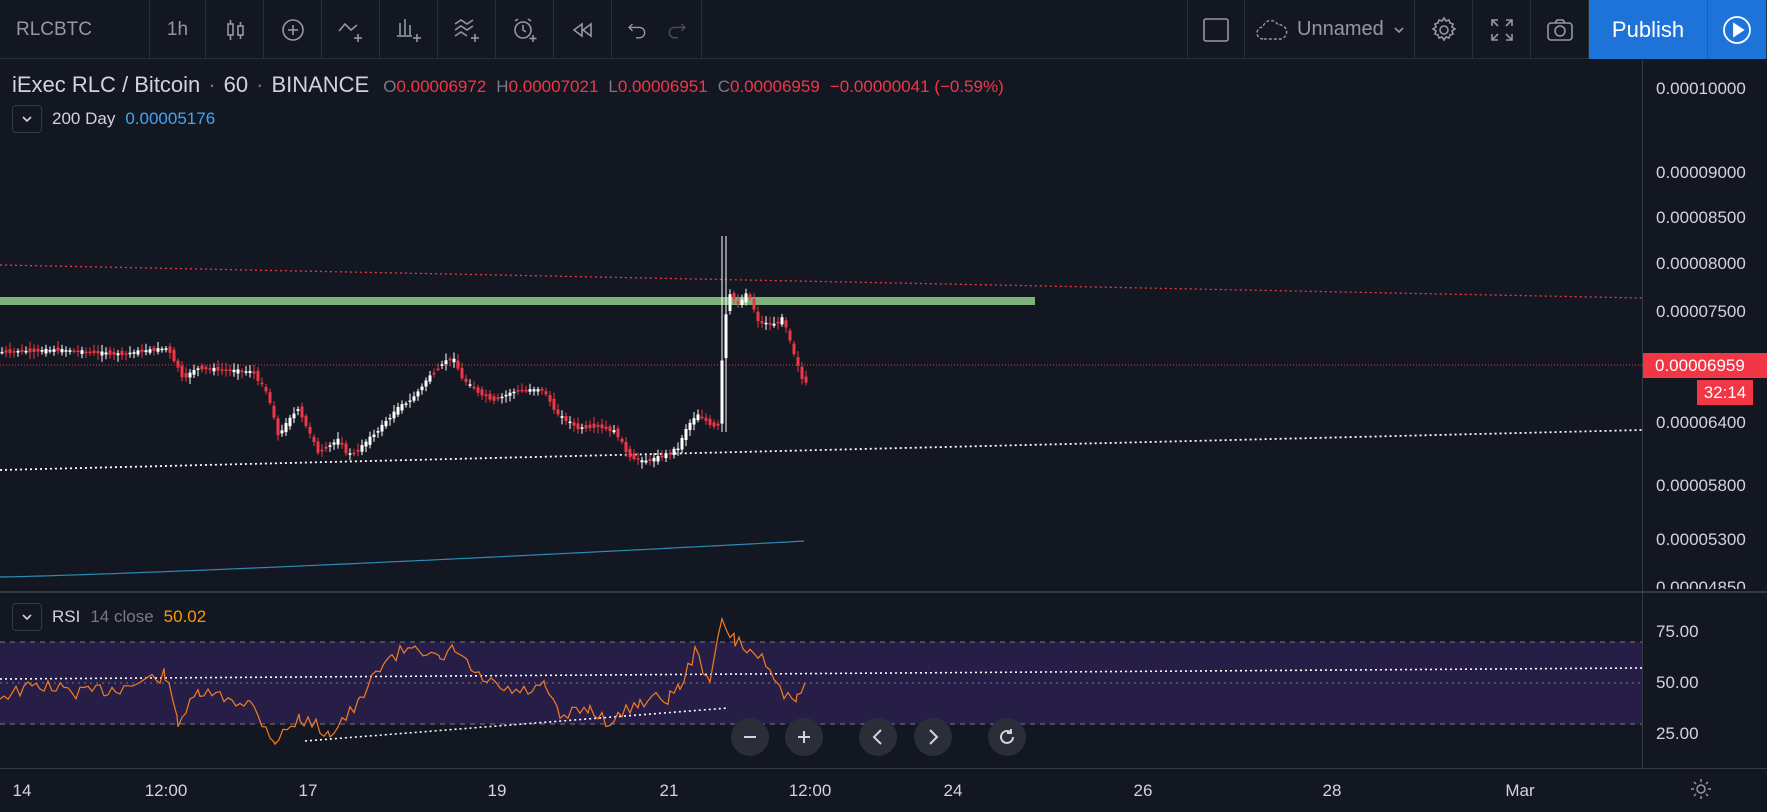 This screenshot has height=812, width=1767. I want to click on scroll-right-button, so click(933, 737).